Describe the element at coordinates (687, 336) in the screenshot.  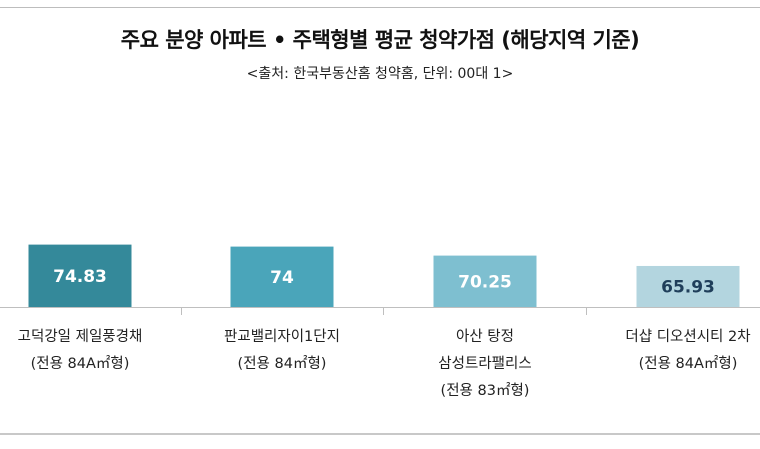
I see `category-label: 더샵 디오션시티 2차` at that location.